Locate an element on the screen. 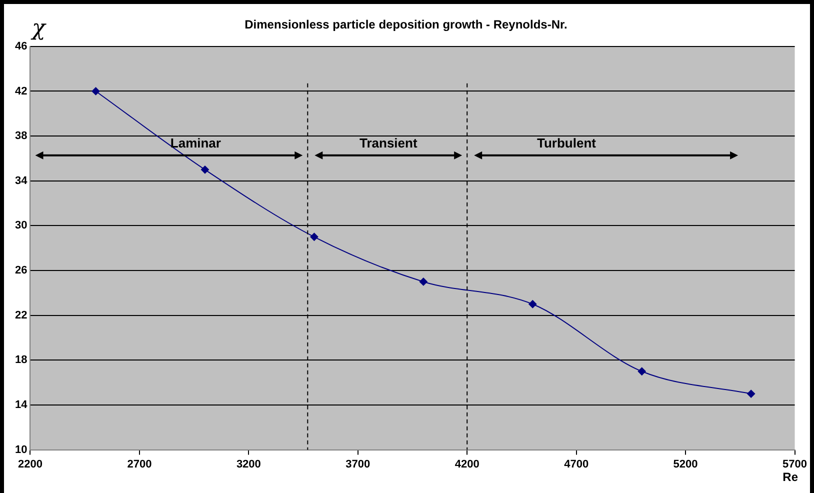  x-tick-label: 5200 is located at coordinates (685, 464).